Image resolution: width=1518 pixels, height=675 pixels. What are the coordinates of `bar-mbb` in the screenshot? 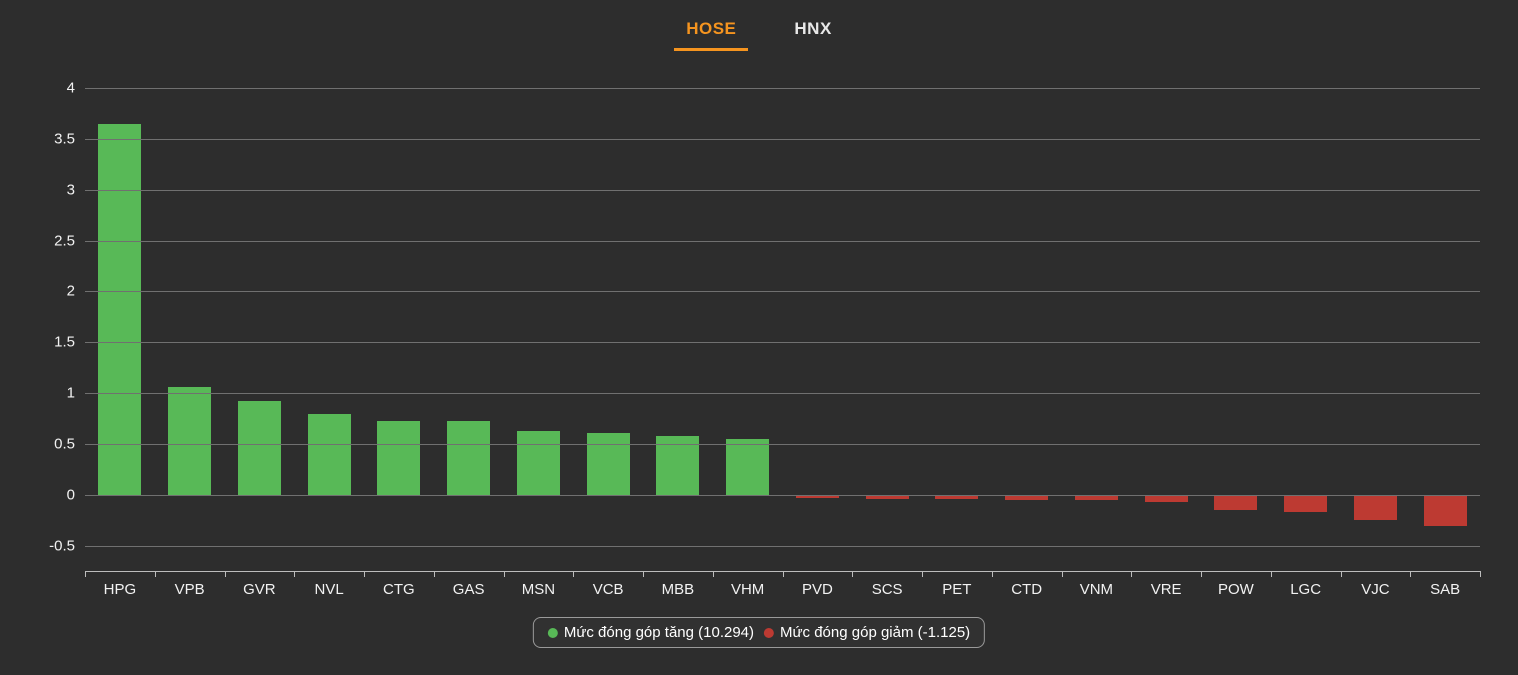 It's located at (678, 465).